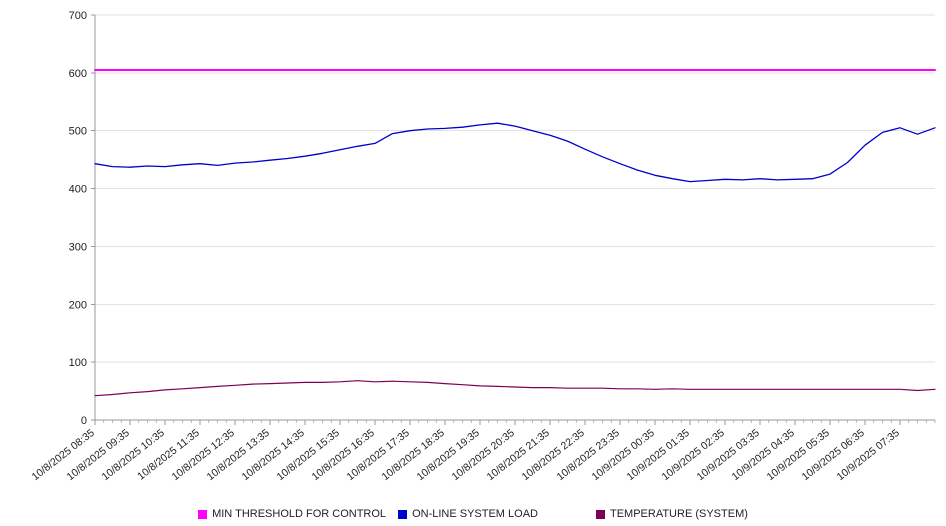  Describe the element at coordinates (203, 455) in the screenshot. I see `x-tick-label: 10/8/2025 12:35` at that location.